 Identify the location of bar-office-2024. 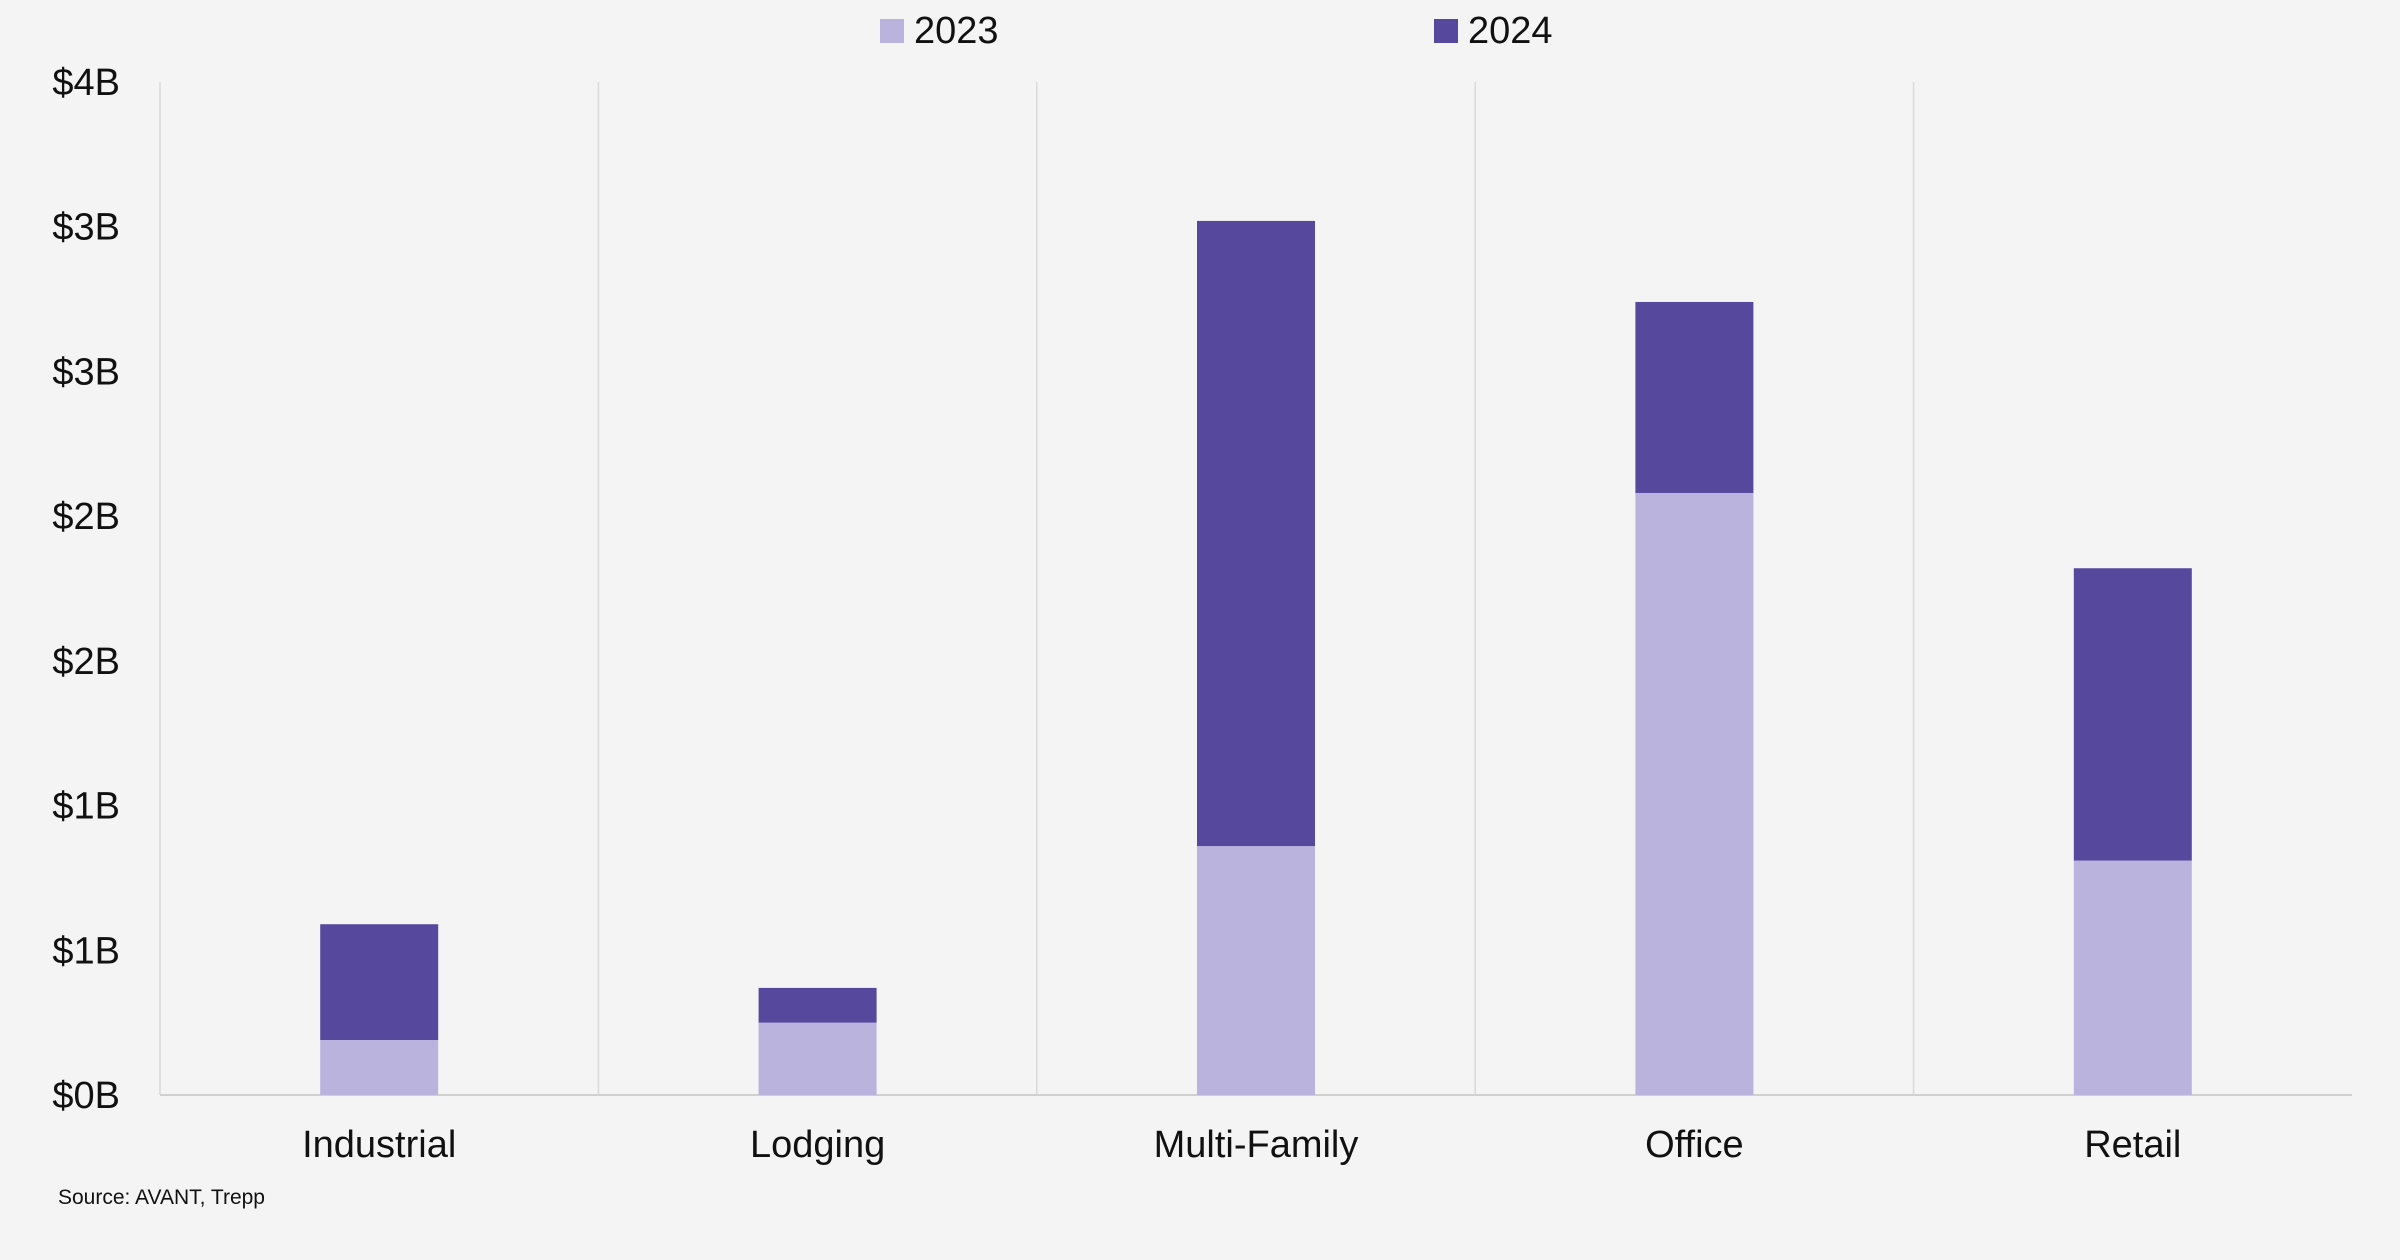
(1694, 397).